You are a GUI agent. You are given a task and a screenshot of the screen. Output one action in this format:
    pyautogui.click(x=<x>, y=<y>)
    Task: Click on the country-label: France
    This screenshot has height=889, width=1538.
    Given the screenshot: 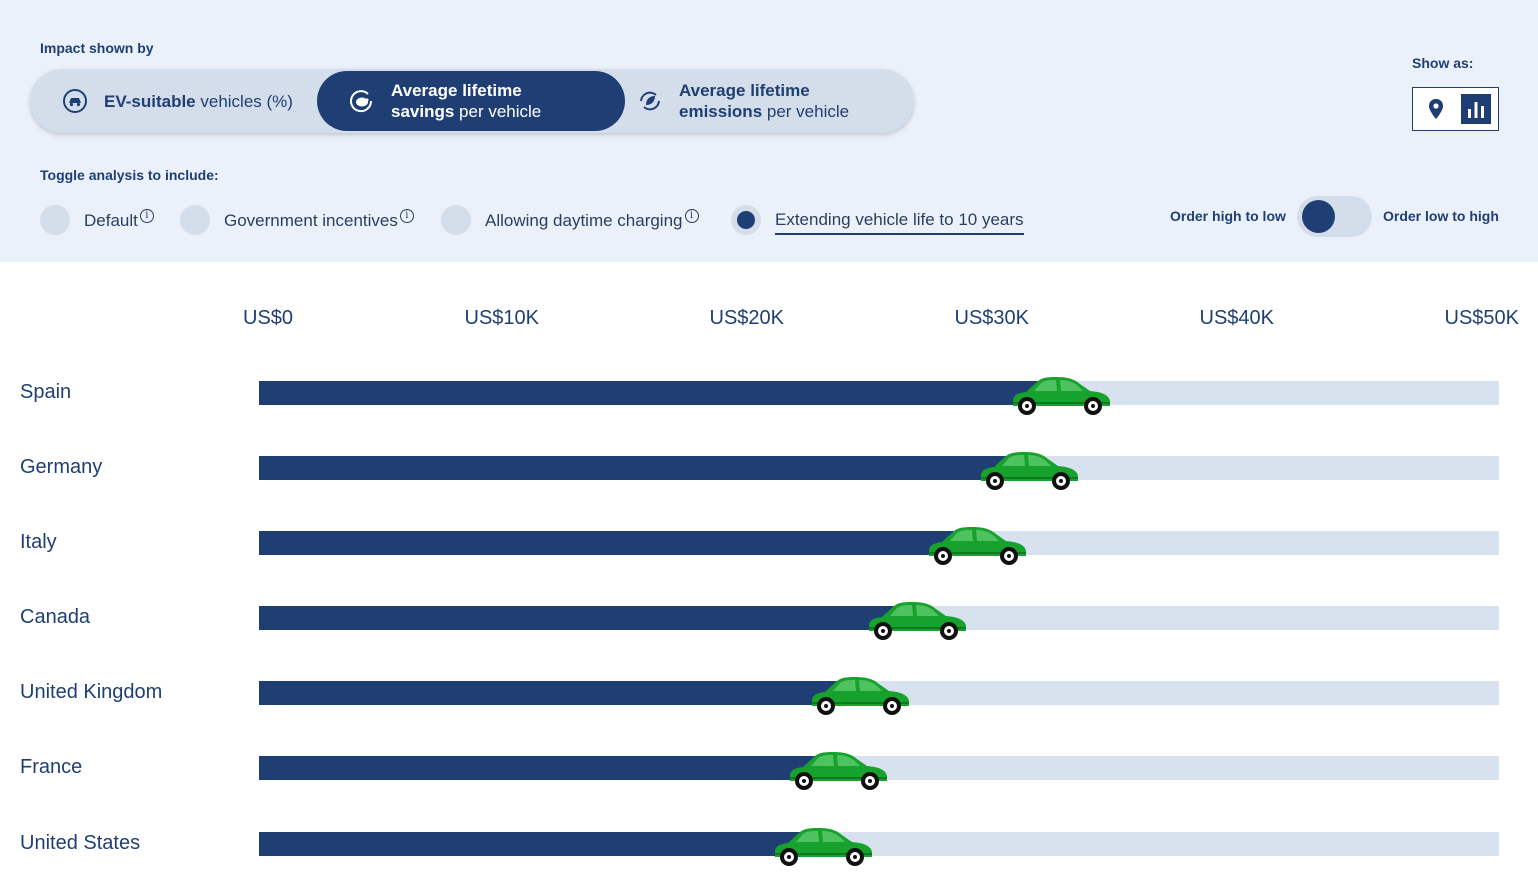 What is the action you would take?
    pyautogui.click(x=51, y=767)
    